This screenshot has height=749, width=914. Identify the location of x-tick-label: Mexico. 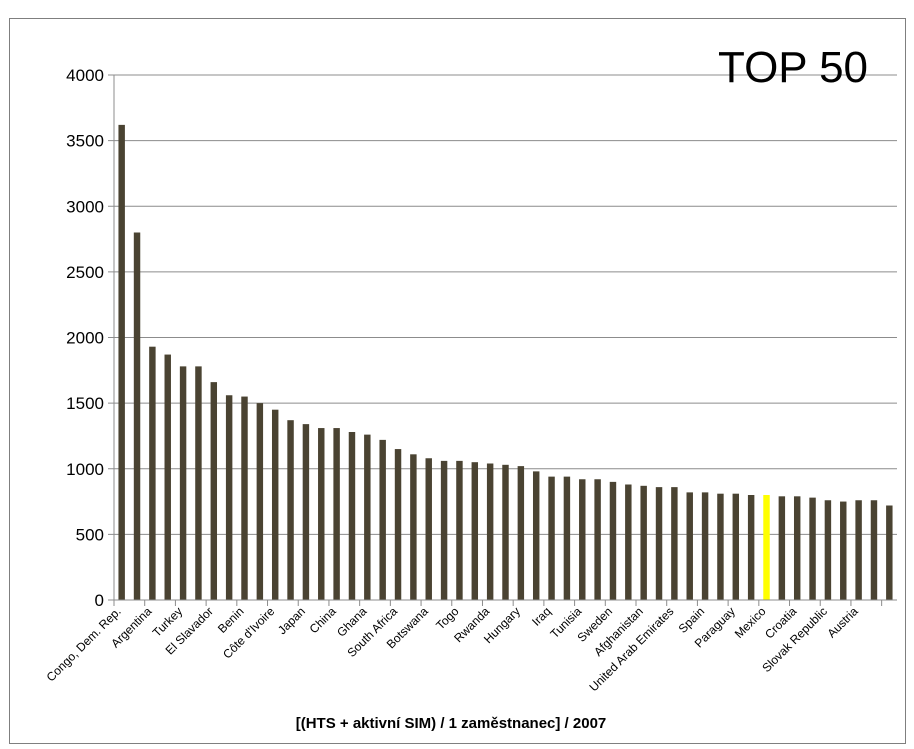
(750, 622).